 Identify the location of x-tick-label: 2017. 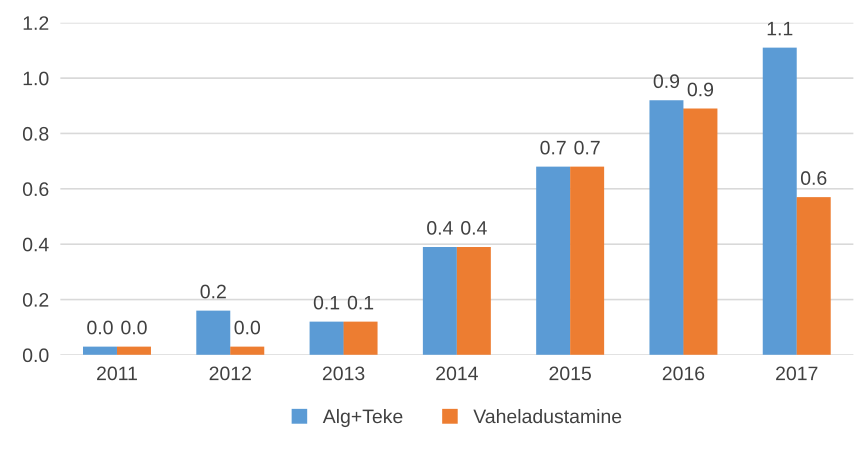
(797, 373).